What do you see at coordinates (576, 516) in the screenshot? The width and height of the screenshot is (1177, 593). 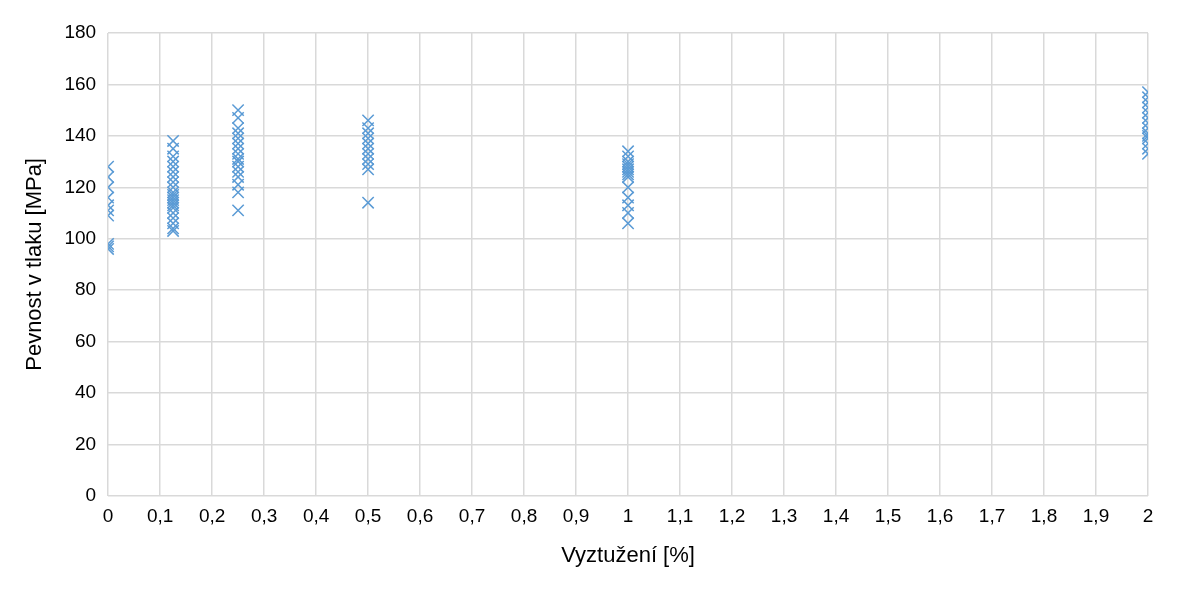 I see `x-tick-label: 0,9` at bounding box center [576, 516].